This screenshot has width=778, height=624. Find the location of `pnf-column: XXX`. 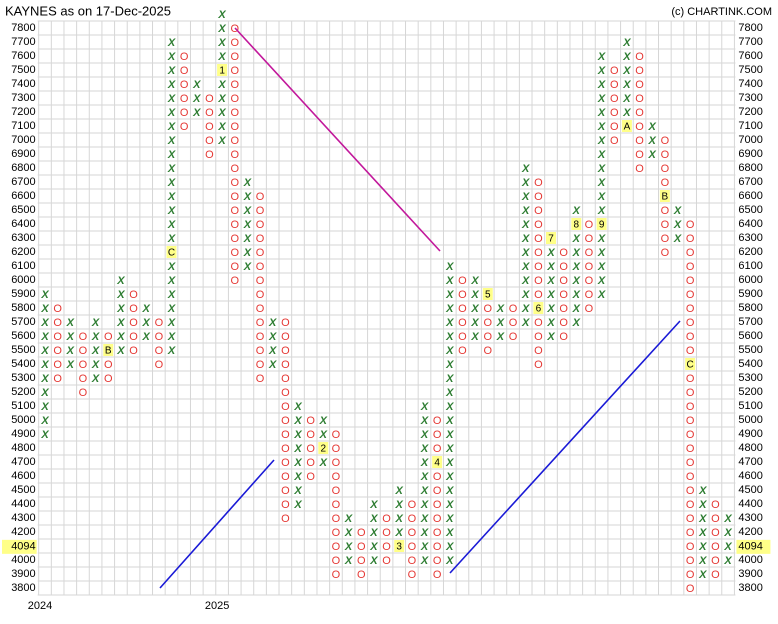

pnf-column: XXX is located at coordinates (196, 99).